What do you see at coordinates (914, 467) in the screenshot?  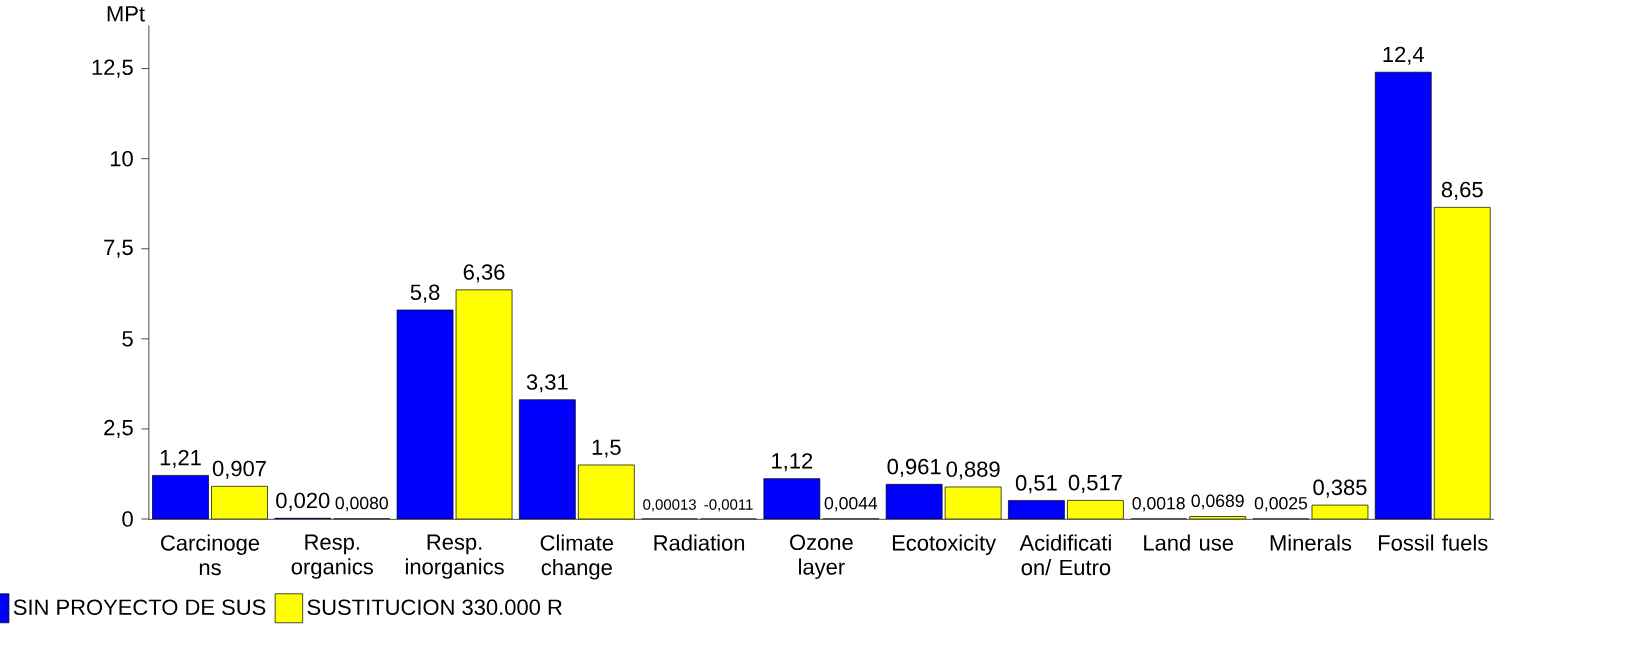 I see `data-label: 0,961` at bounding box center [914, 467].